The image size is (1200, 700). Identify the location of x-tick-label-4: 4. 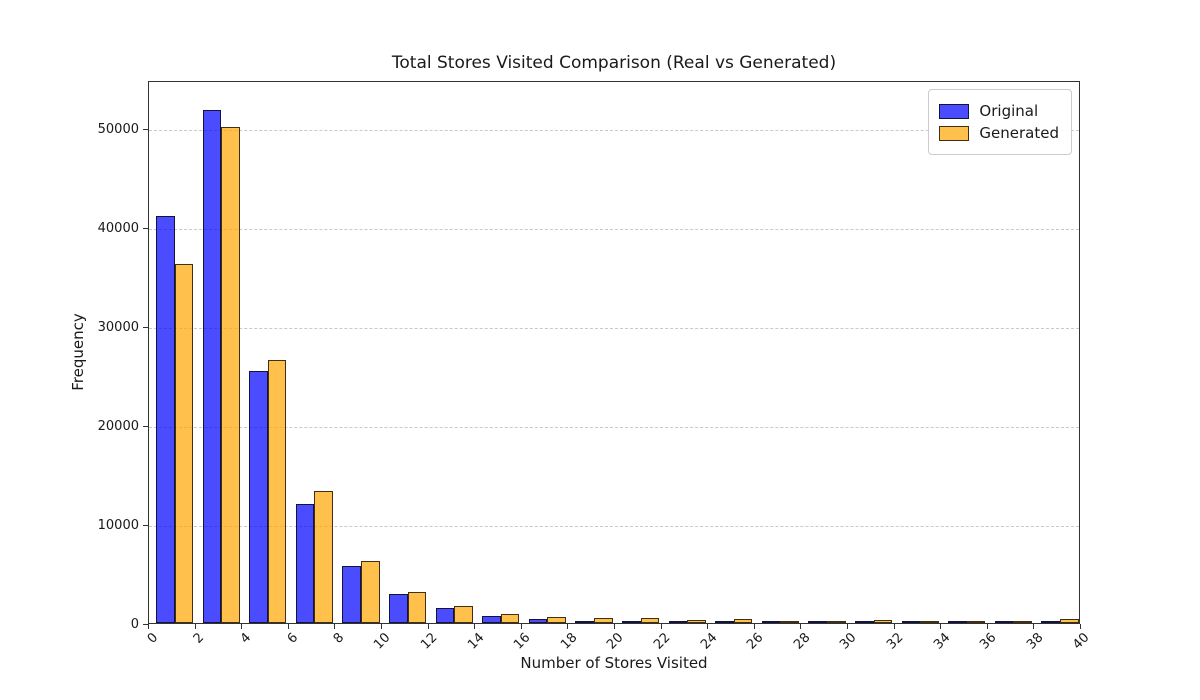
(246, 638).